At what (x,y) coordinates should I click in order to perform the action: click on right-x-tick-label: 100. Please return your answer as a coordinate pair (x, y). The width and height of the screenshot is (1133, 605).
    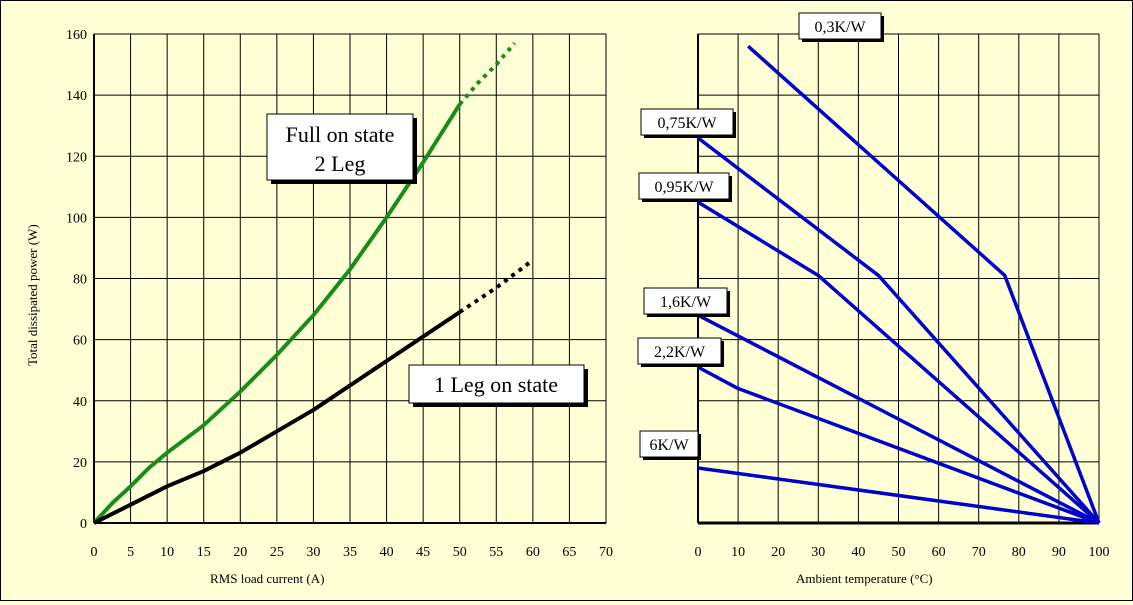
    Looking at the image, I should click on (1099, 552).